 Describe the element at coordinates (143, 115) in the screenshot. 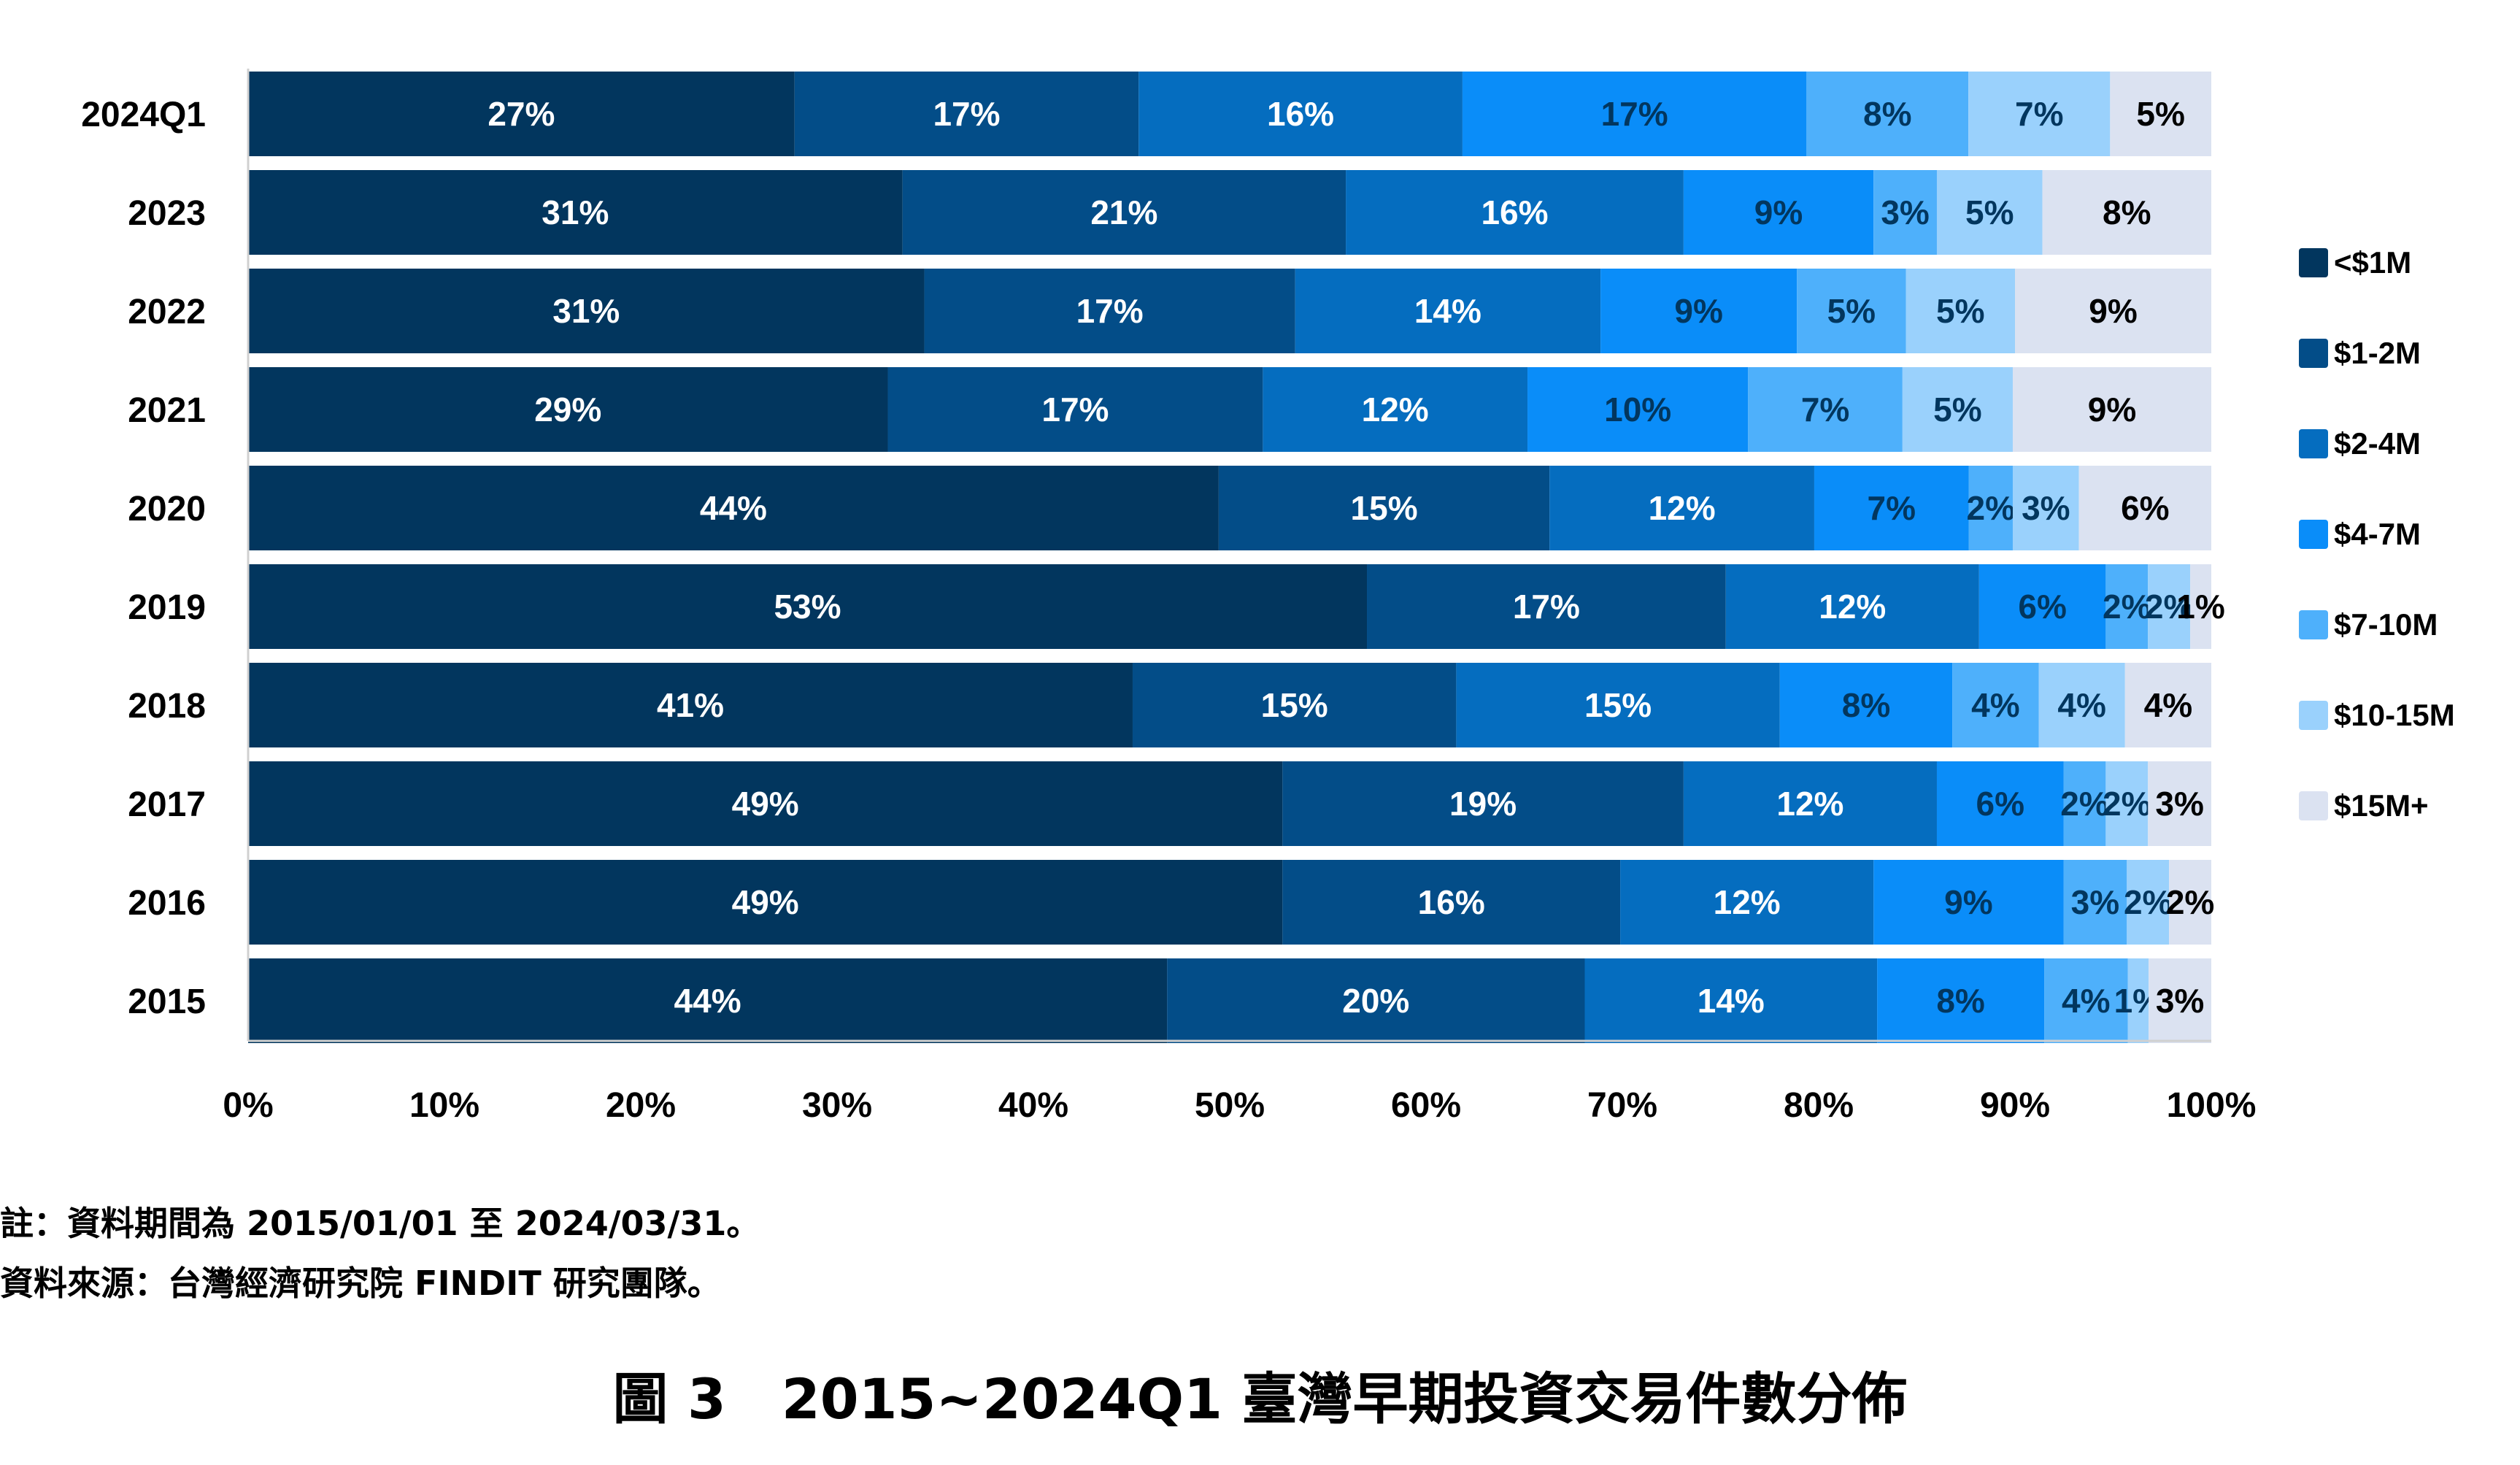

I see `category-label: 2024Q1` at that location.